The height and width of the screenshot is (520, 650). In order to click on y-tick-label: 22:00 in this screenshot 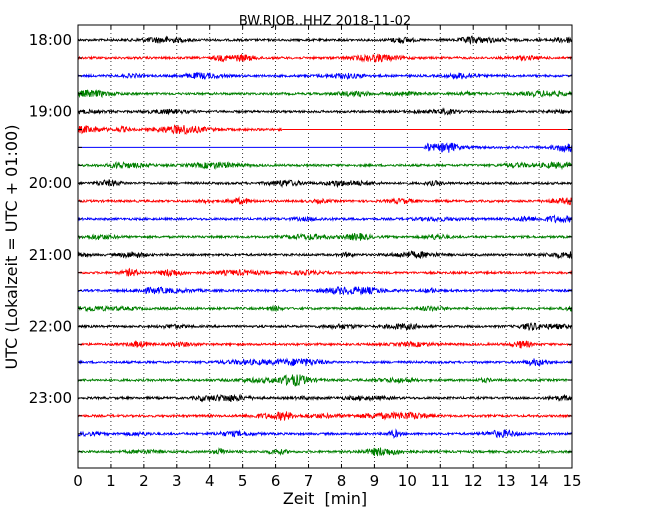, I will do `click(50, 326)`.